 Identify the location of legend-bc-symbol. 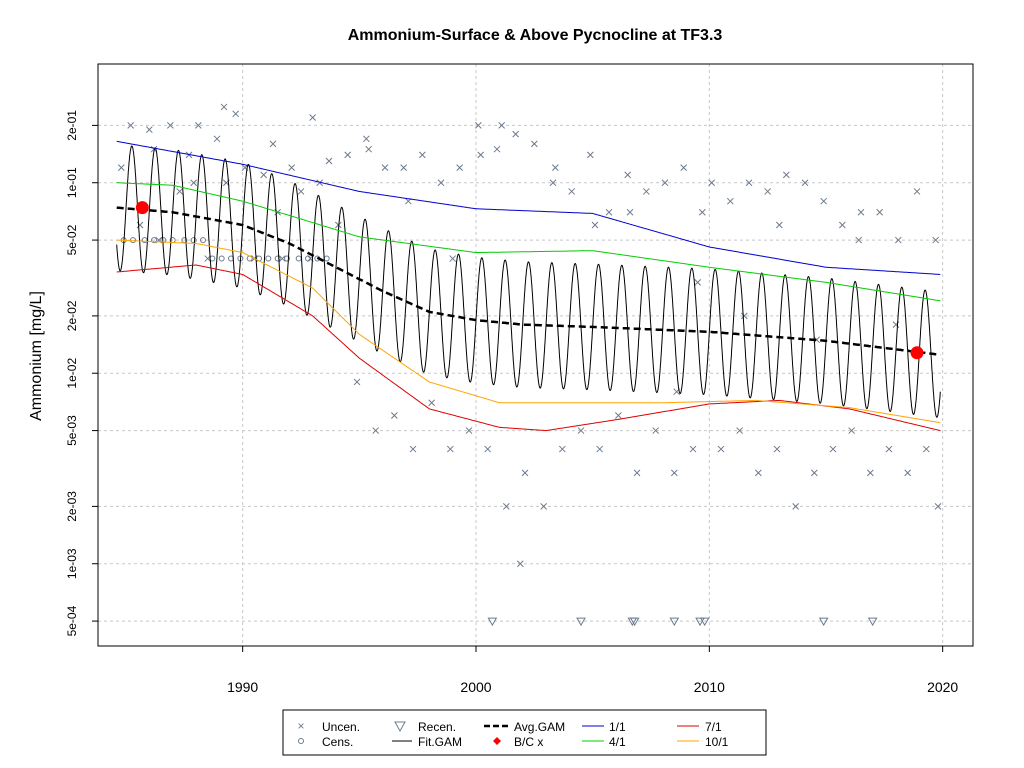
(497, 741).